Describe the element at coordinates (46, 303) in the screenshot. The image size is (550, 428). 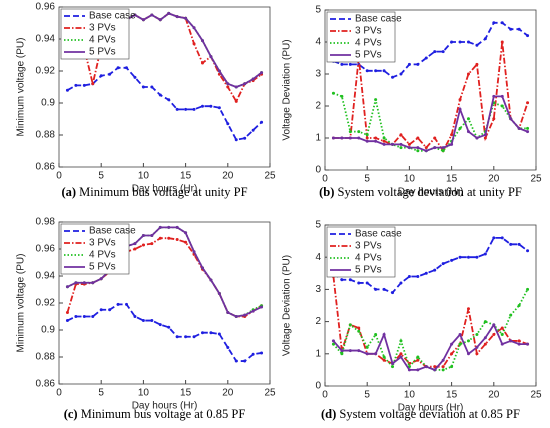
I see `y-tick-label: 0.92` at that location.